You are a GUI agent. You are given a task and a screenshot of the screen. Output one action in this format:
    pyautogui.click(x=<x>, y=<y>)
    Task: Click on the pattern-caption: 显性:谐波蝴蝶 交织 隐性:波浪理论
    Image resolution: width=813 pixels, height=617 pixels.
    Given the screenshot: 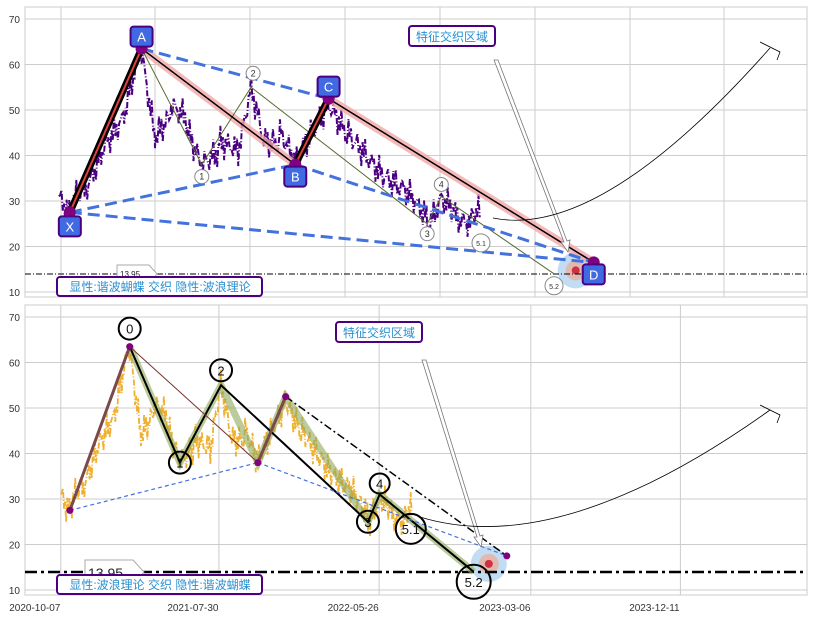 What is the action you would take?
    pyautogui.click(x=159, y=286)
    